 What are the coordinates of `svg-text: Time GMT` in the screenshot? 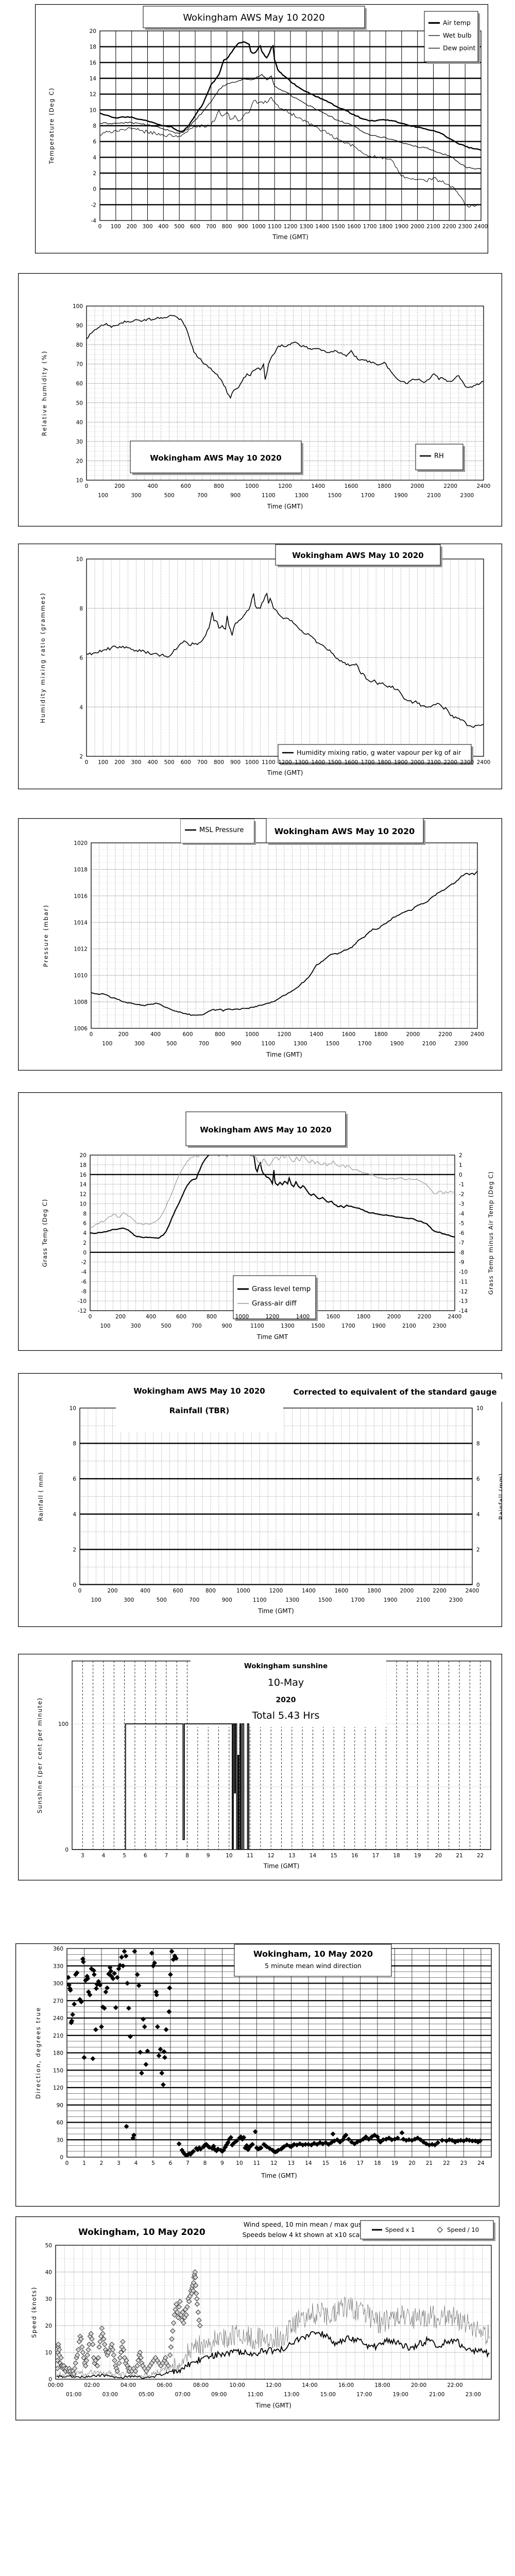 It's located at (272, 1337).